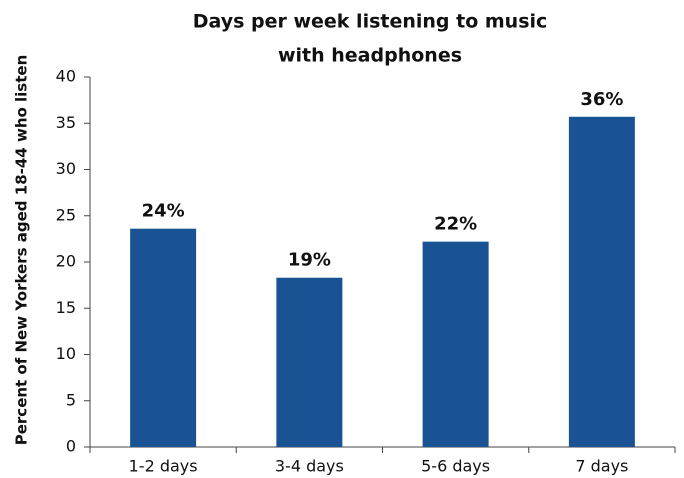  What do you see at coordinates (601, 99) in the screenshot?
I see `data-label: 36%` at bounding box center [601, 99].